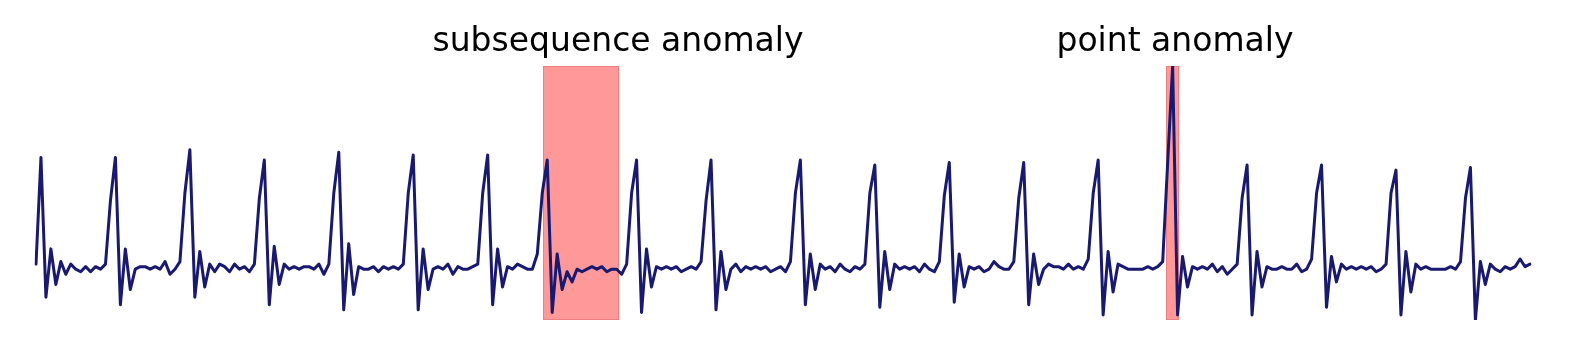 This screenshot has width=1581, height=358. I want to click on text: point anomaly, so click(1175, 39).